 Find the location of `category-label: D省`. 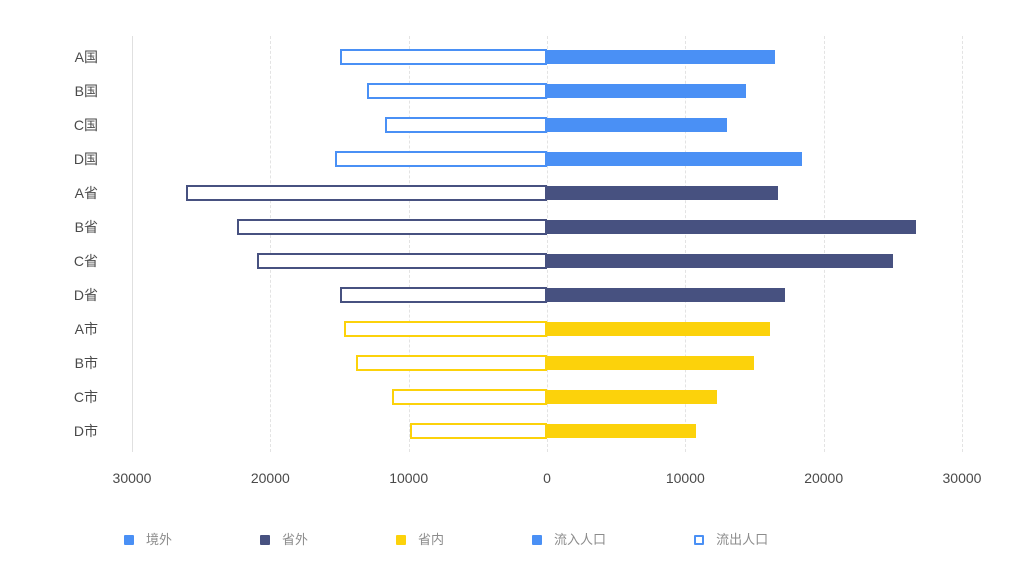

category-label: D省 is located at coordinates (85, 295).